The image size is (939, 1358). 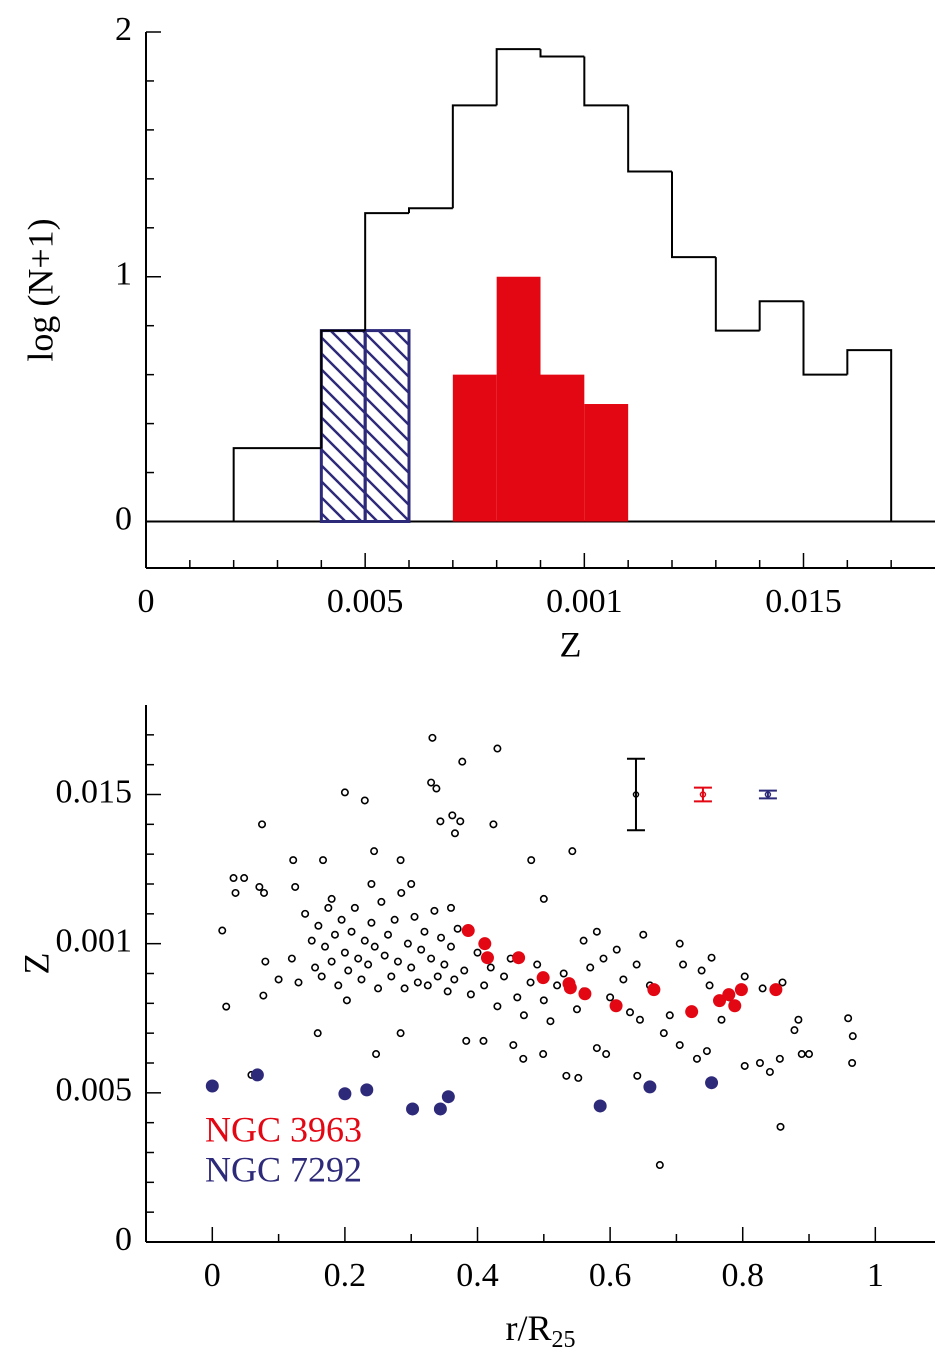 What do you see at coordinates (477, 1275) in the screenshot?
I see `x-tick-label: 0.4` at bounding box center [477, 1275].